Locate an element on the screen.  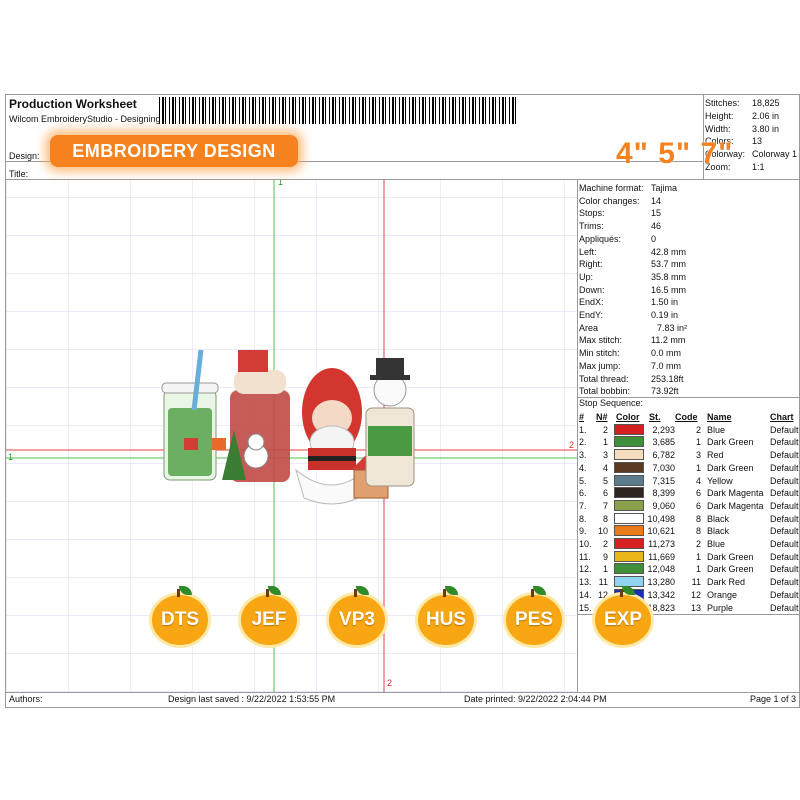
summary-value: 1:1 is located at coordinates (758, 167).